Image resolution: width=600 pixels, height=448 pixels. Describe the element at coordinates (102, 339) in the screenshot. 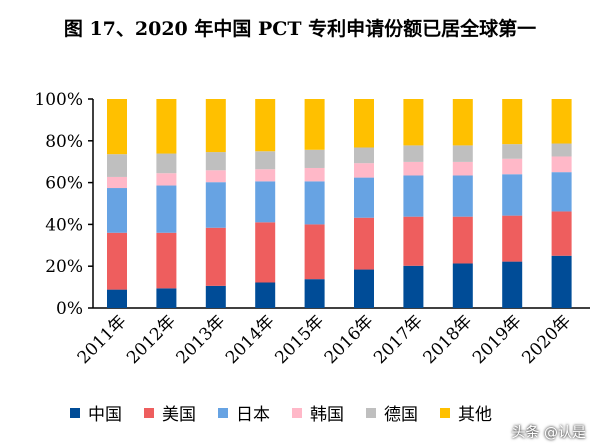

I see `x-tick-label: 2011年` at that location.